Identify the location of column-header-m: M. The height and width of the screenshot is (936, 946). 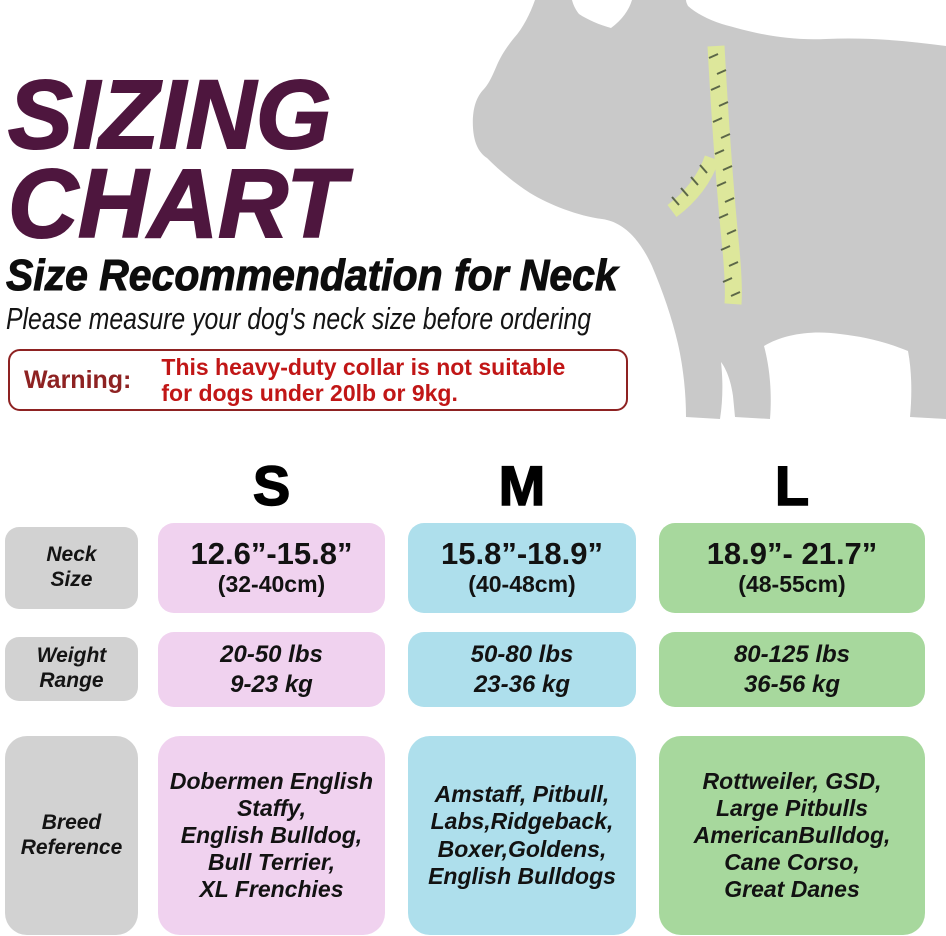
(522, 485).